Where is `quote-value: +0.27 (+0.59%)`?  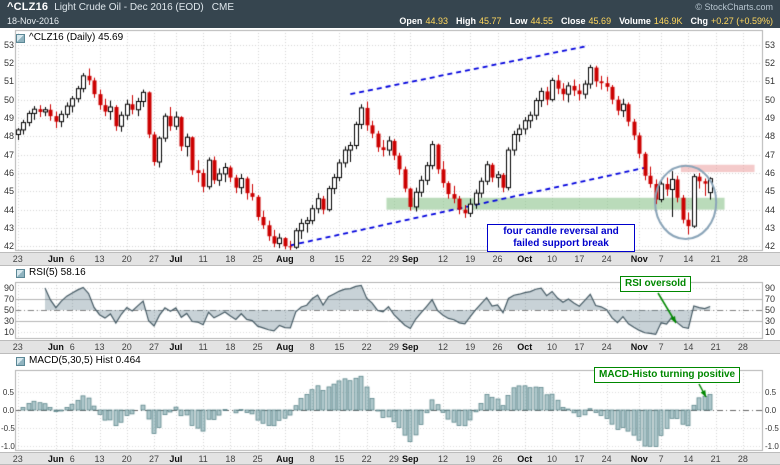
quote-value: +0.27 (+0.59%) is located at coordinates (741, 21).